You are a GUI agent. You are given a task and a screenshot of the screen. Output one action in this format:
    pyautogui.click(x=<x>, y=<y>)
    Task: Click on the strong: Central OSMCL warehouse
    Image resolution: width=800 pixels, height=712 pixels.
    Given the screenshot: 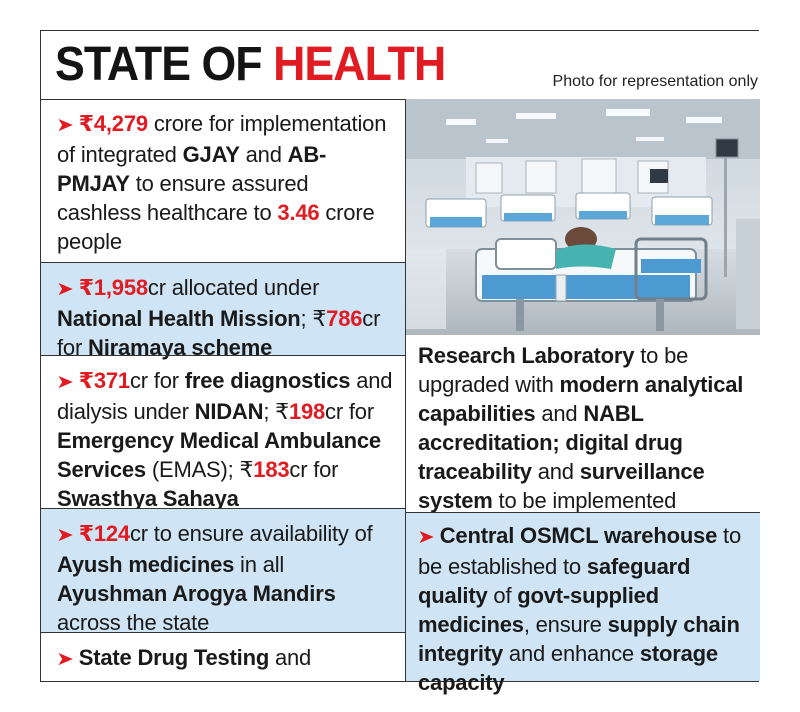 What is the action you would take?
    pyautogui.click(x=578, y=535)
    